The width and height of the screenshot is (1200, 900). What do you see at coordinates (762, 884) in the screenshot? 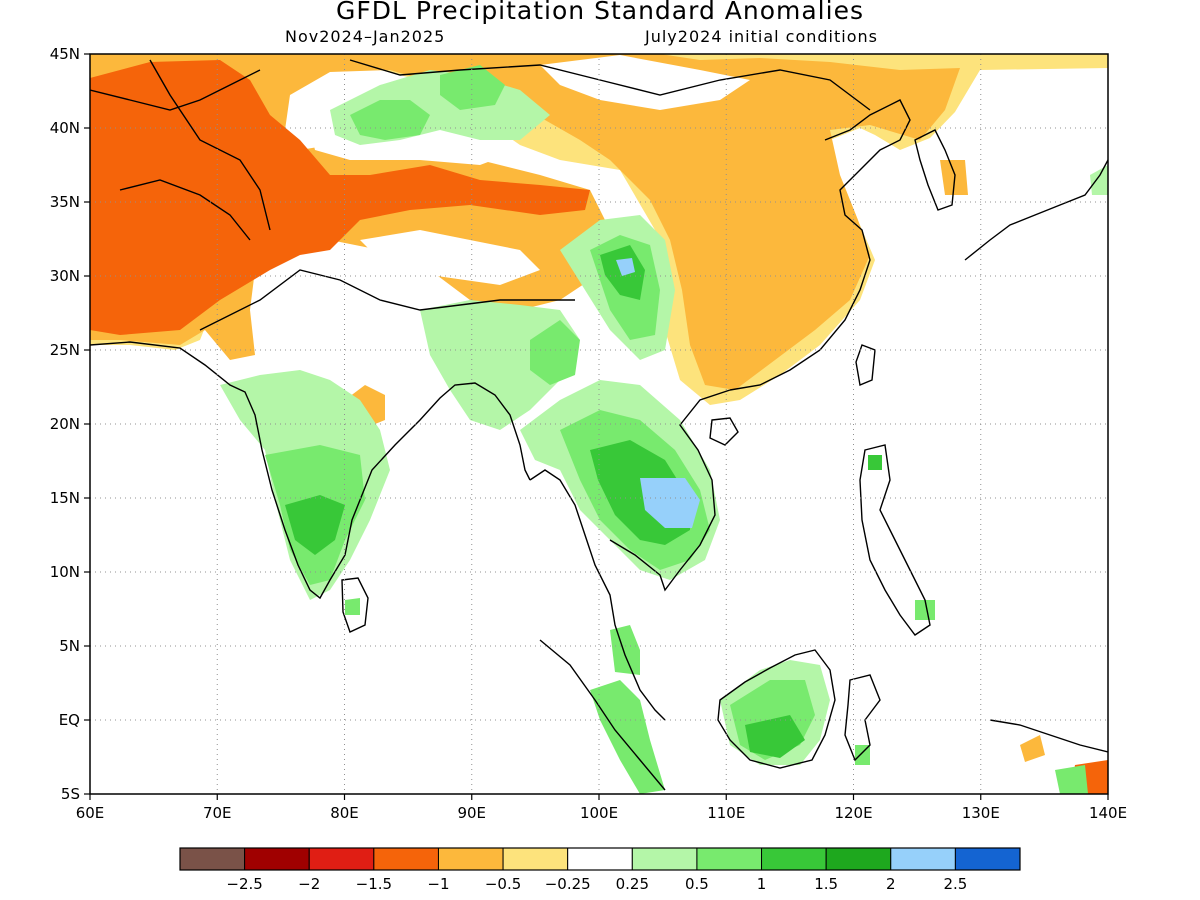
I see `colorbar-label: 1` at bounding box center [762, 884].